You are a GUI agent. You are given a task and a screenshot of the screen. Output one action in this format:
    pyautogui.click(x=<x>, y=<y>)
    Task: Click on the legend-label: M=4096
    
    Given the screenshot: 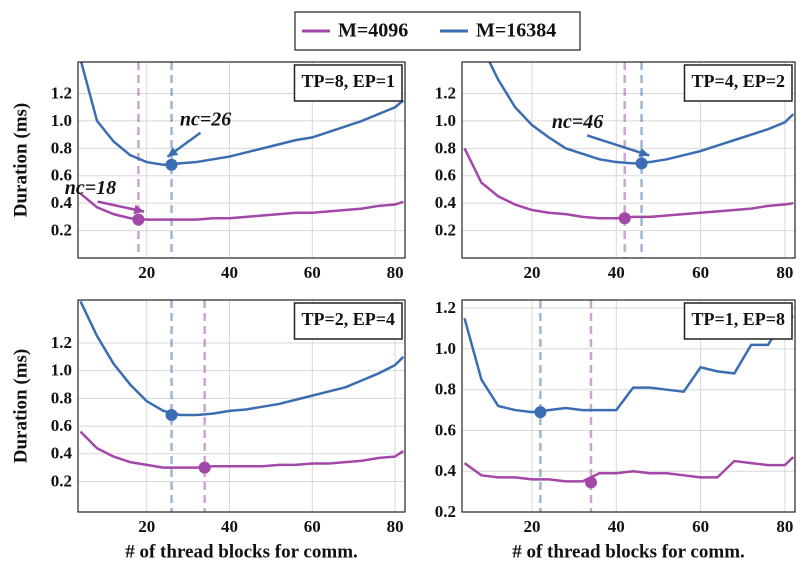 What is the action you would take?
    pyautogui.click(x=373, y=31)
    